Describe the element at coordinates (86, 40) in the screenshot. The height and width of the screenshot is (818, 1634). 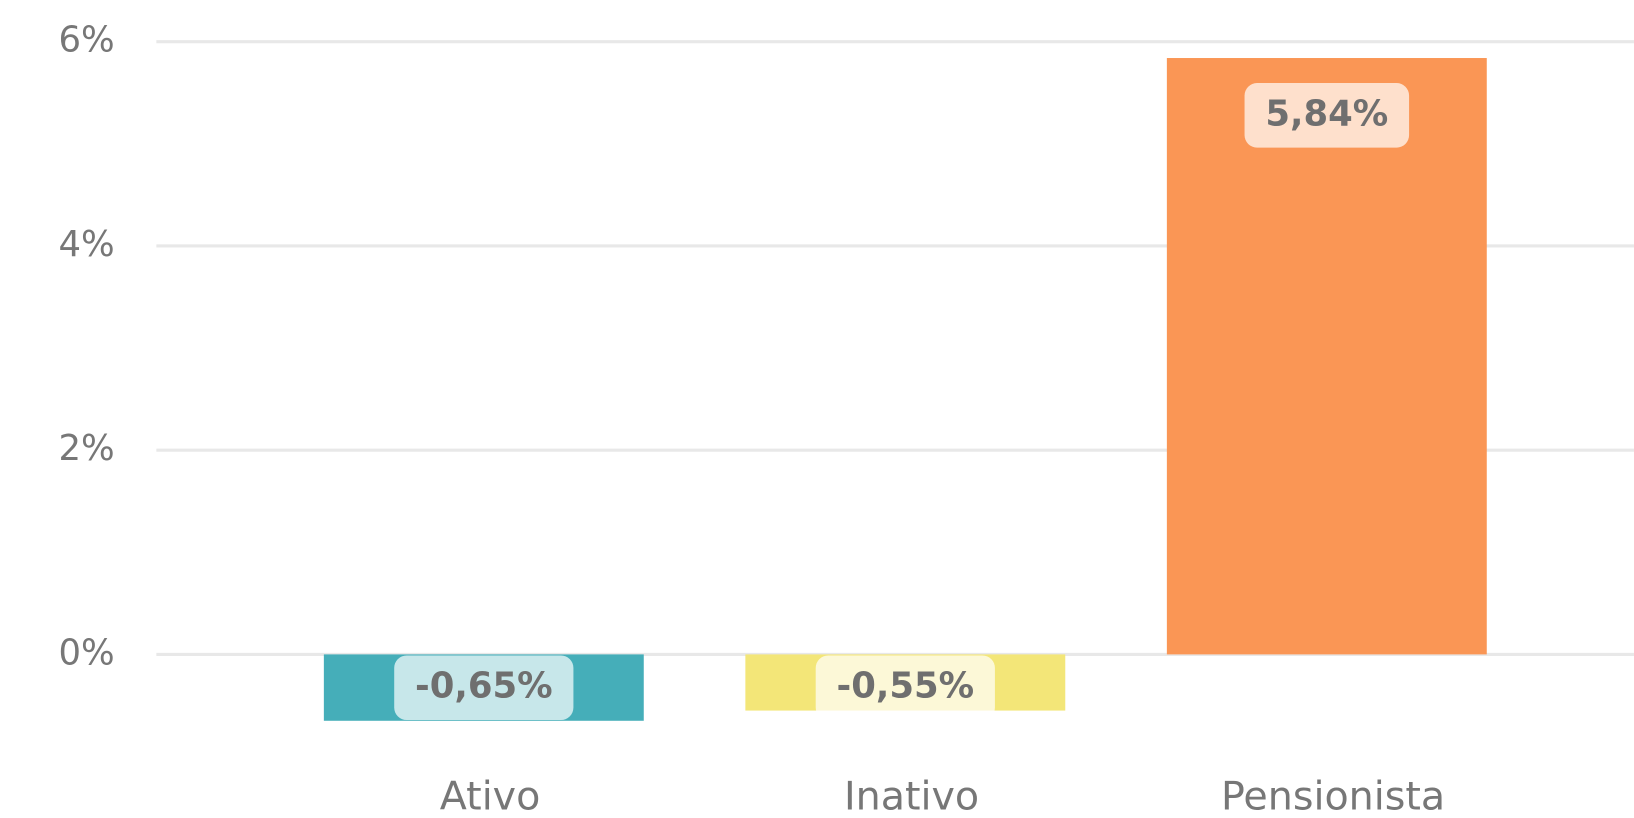
I see `y-tick-label: 6%` at that location.